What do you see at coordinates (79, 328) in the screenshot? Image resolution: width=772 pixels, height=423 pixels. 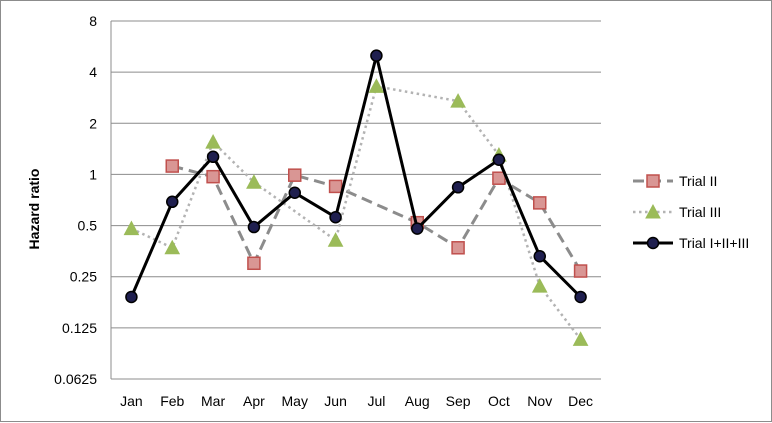 I see `y-tick-label: 0.125` at bounding box center [79, 328].